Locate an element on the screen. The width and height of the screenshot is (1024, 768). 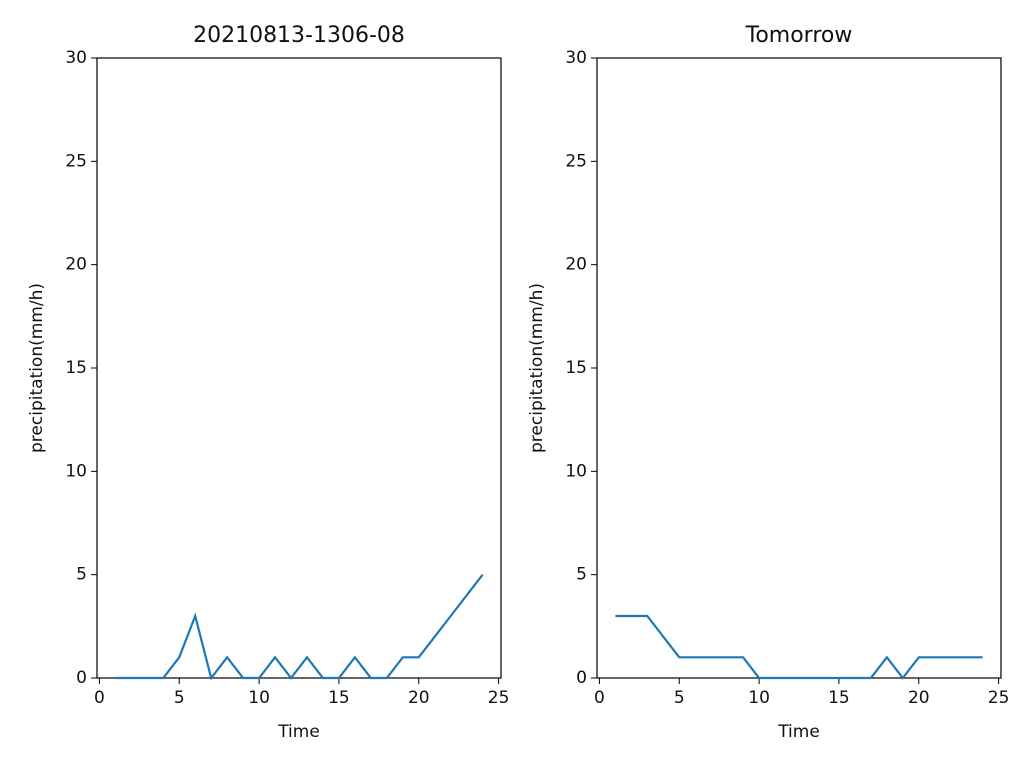
chart-title: Tomorrow is located at coordinates (799, 35).